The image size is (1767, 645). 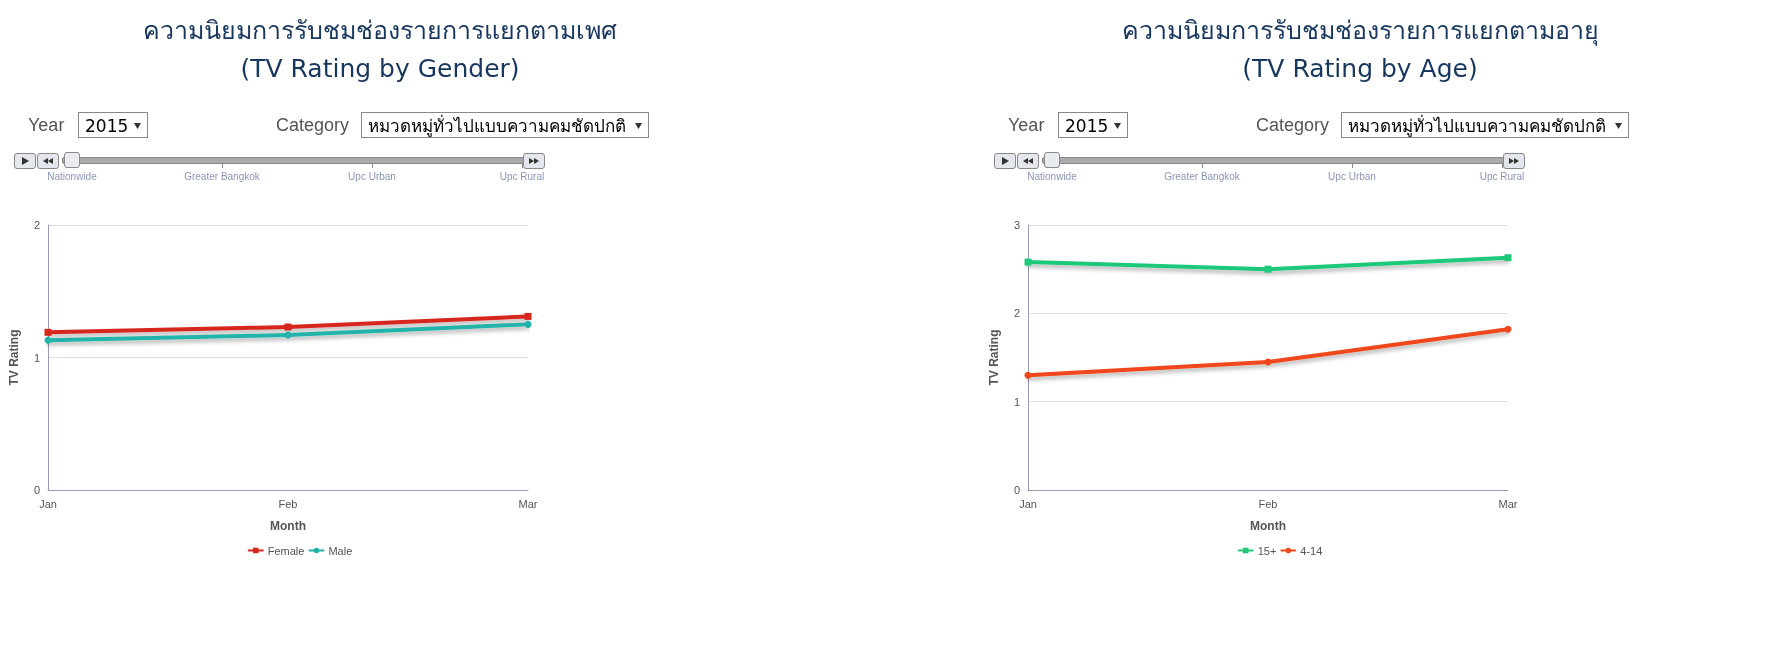 What do you see at coordinates (380, 50) in the screenshot?
I see `chart-title: ความนิยมการรับชมช่องรายการแยกตามเพศ (TV Rating by Gender)` at bounding box center [380, 50].